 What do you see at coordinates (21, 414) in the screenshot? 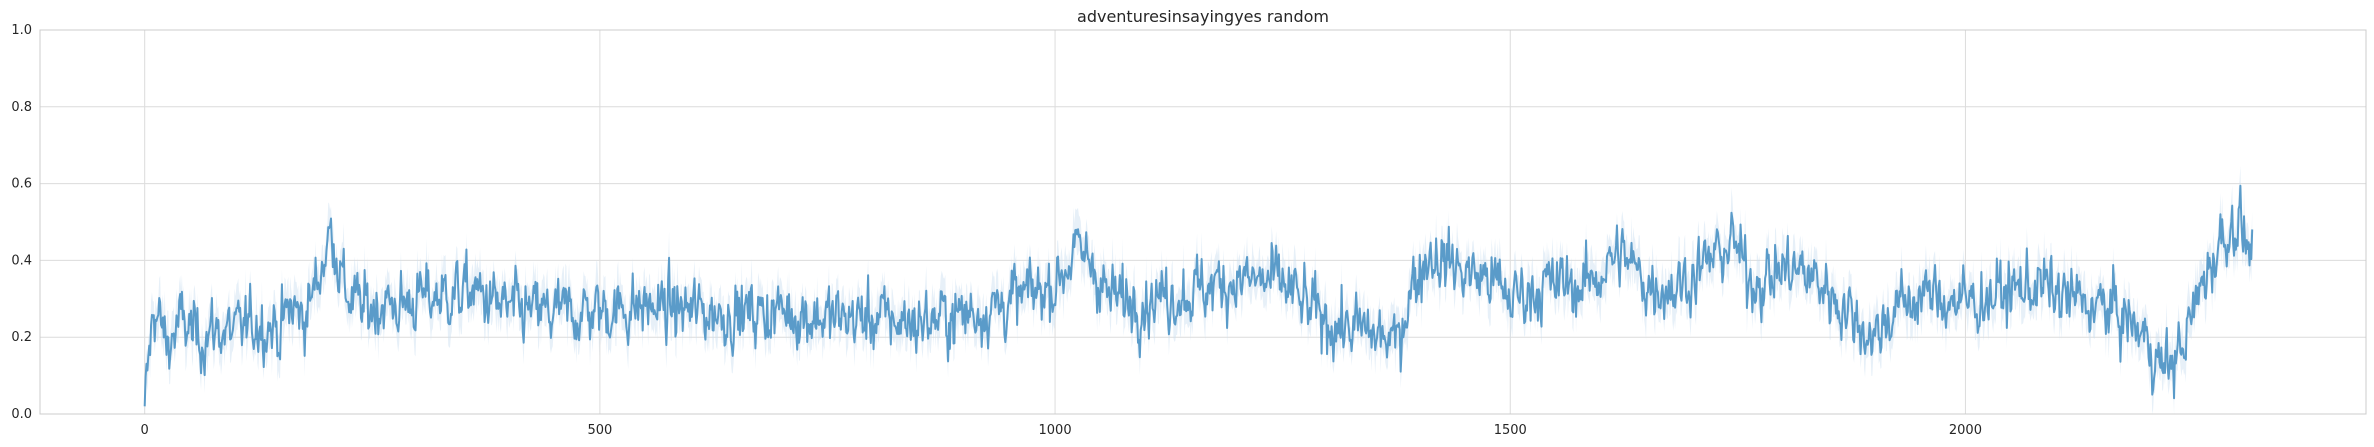
I see `y-tick-label: 0.0` at bounding box center [21, 414].